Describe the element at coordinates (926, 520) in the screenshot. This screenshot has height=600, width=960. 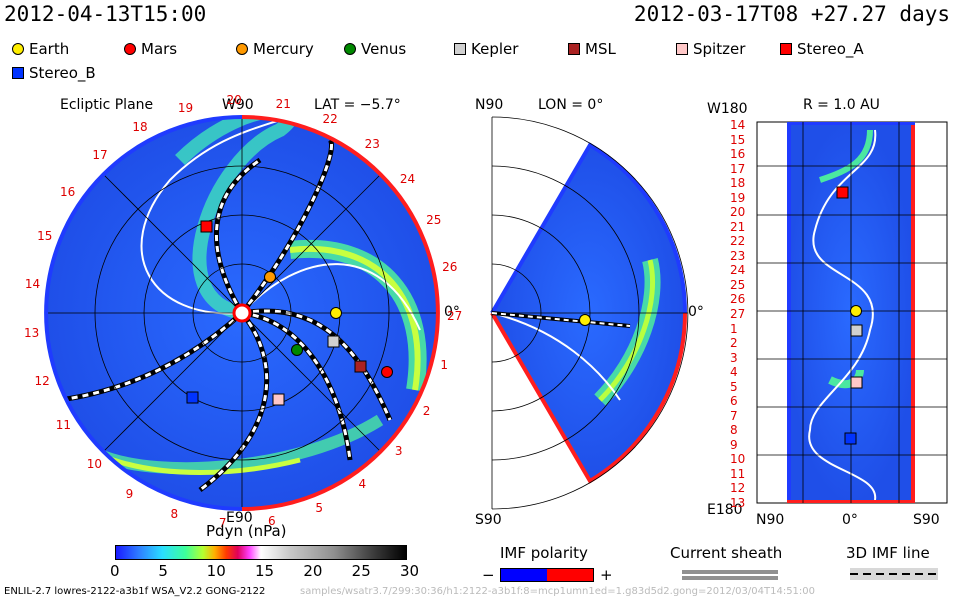
I see `radial-xlabel-s90: S90` at that location.